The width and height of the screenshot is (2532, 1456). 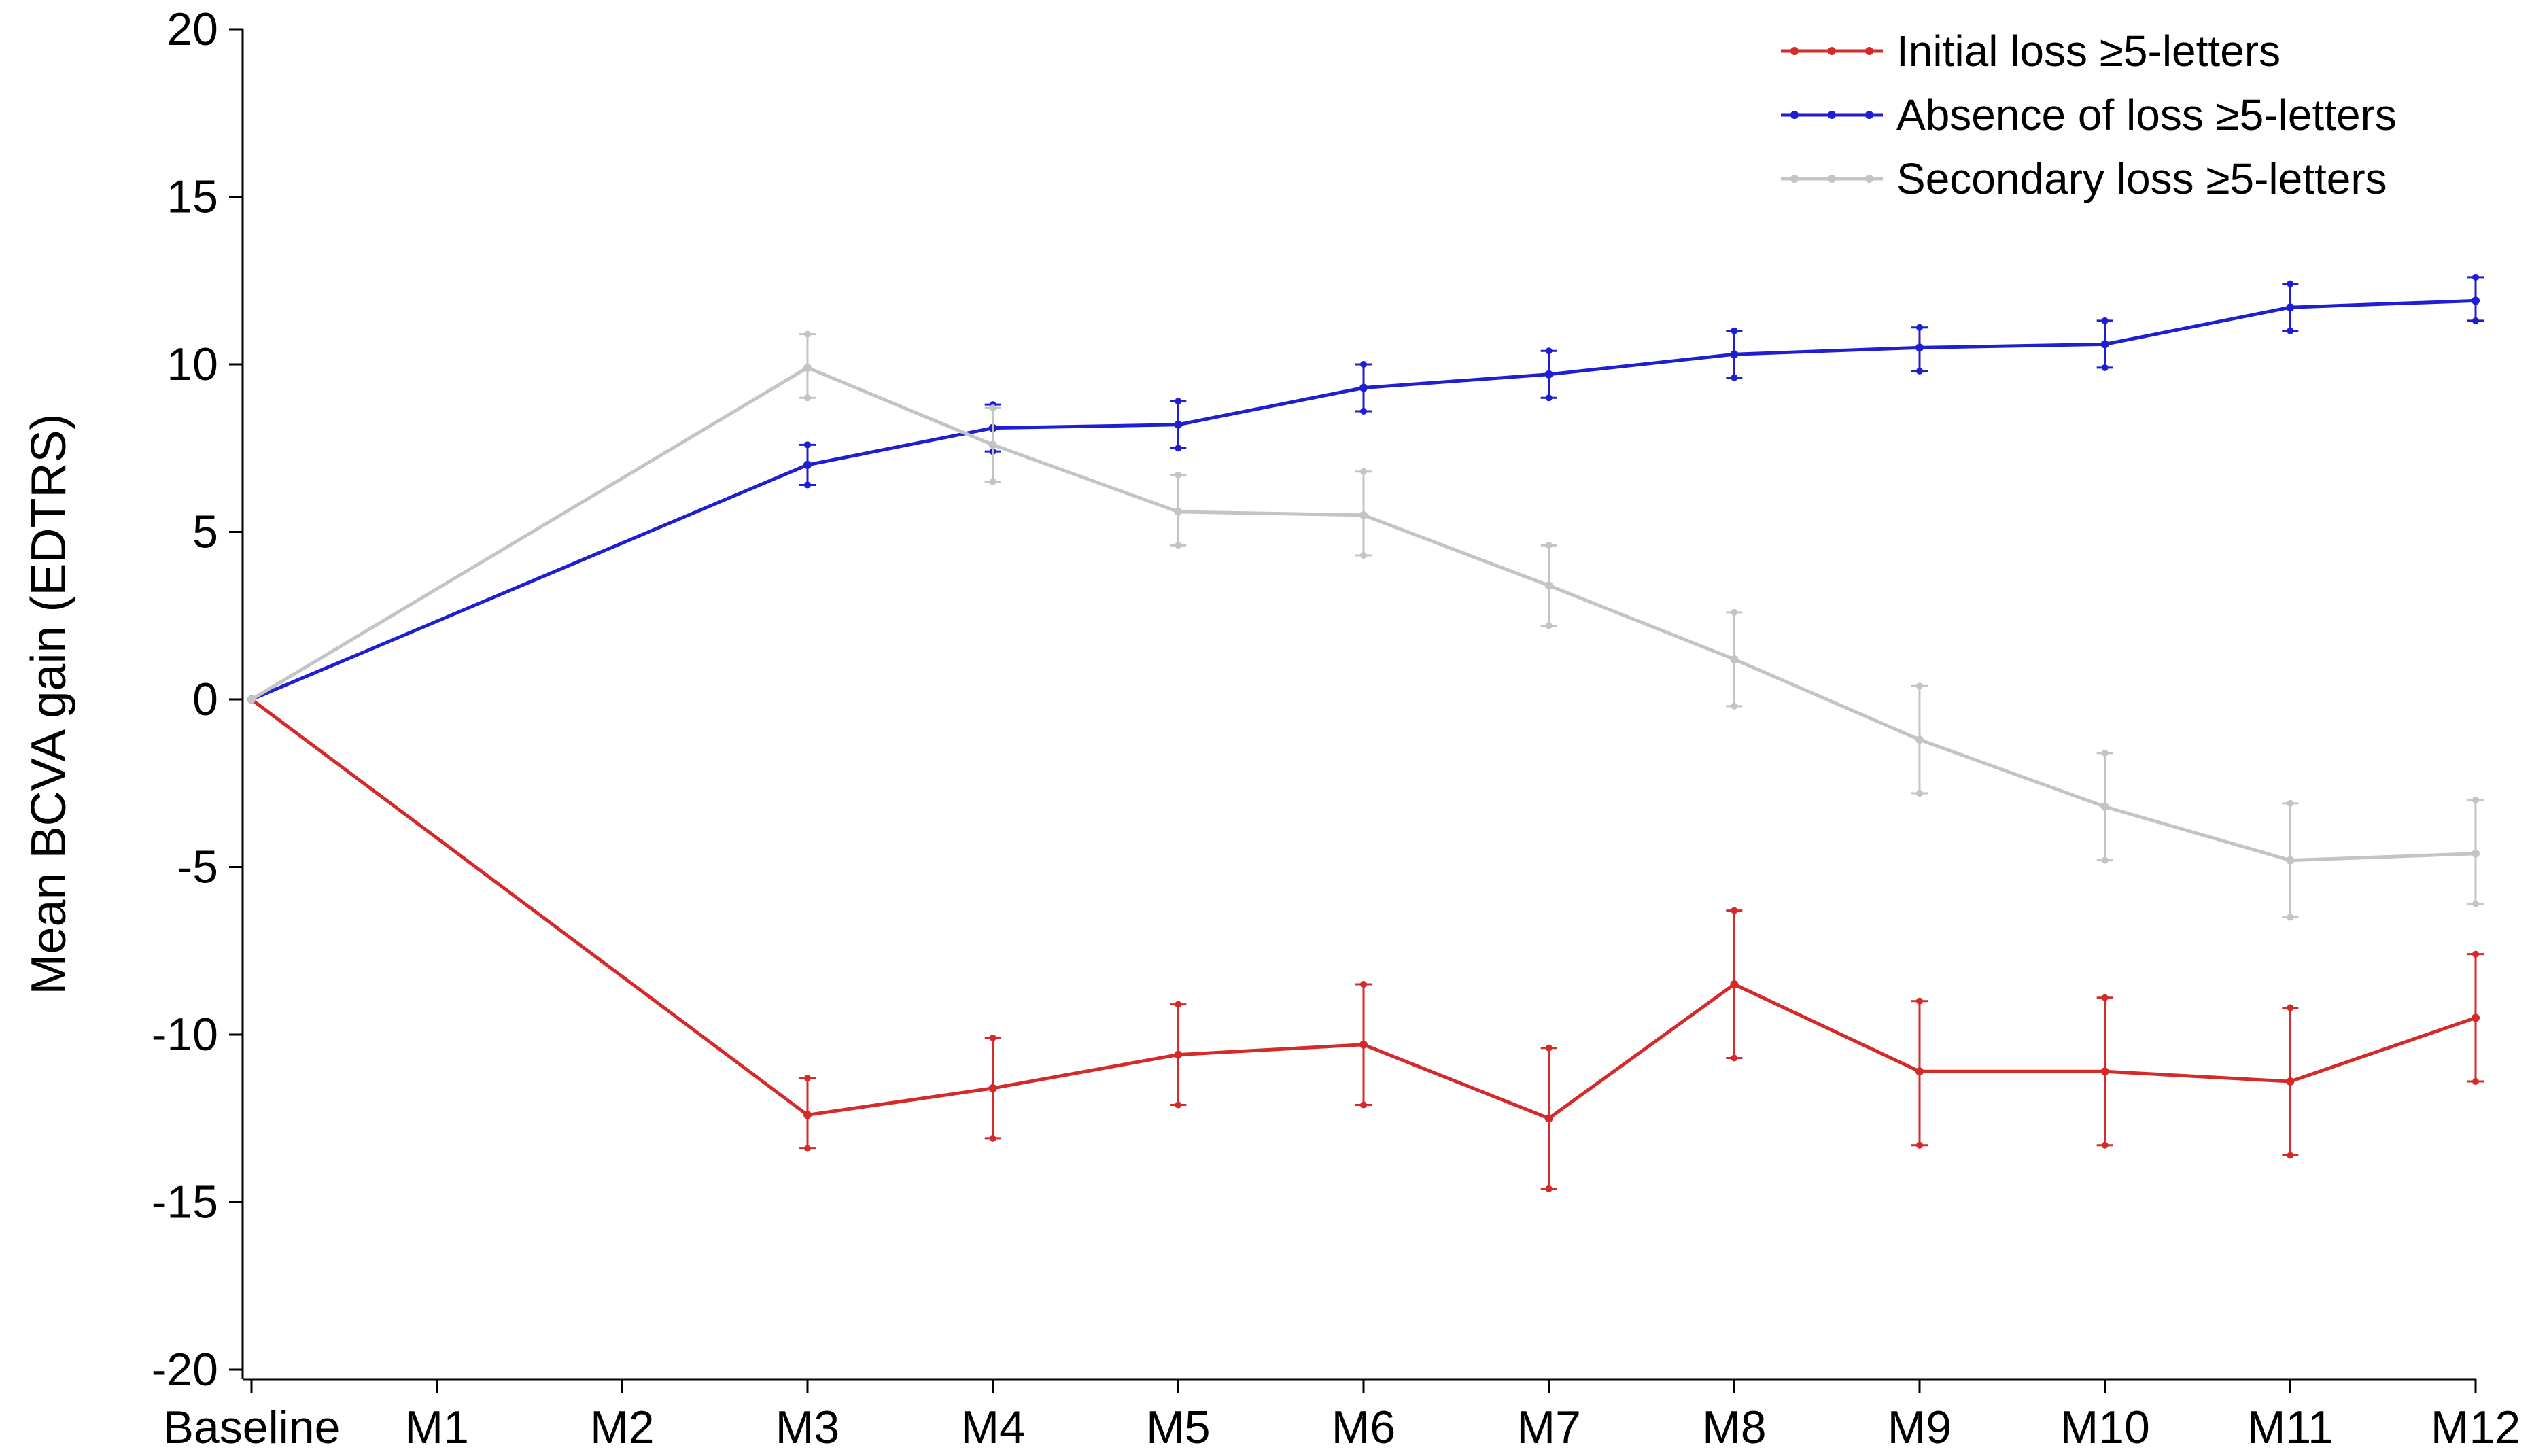 What do you see at coordinates (192, 29) in the screenshot?
I see `y-tick-label: 20` at bounding box center [192, 29].